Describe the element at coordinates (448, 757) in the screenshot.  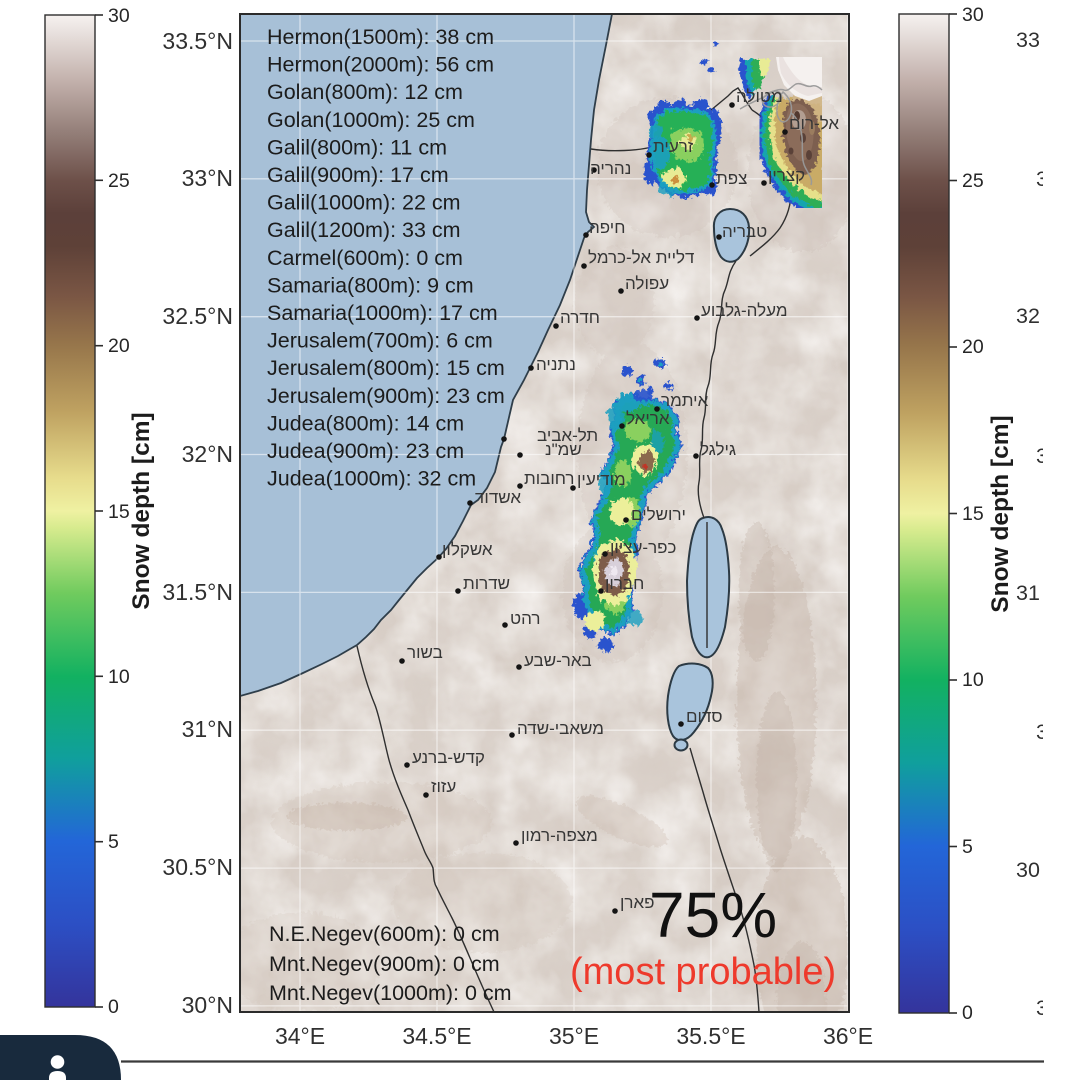
I see `svg-text: קדש-ברנע` at that location.